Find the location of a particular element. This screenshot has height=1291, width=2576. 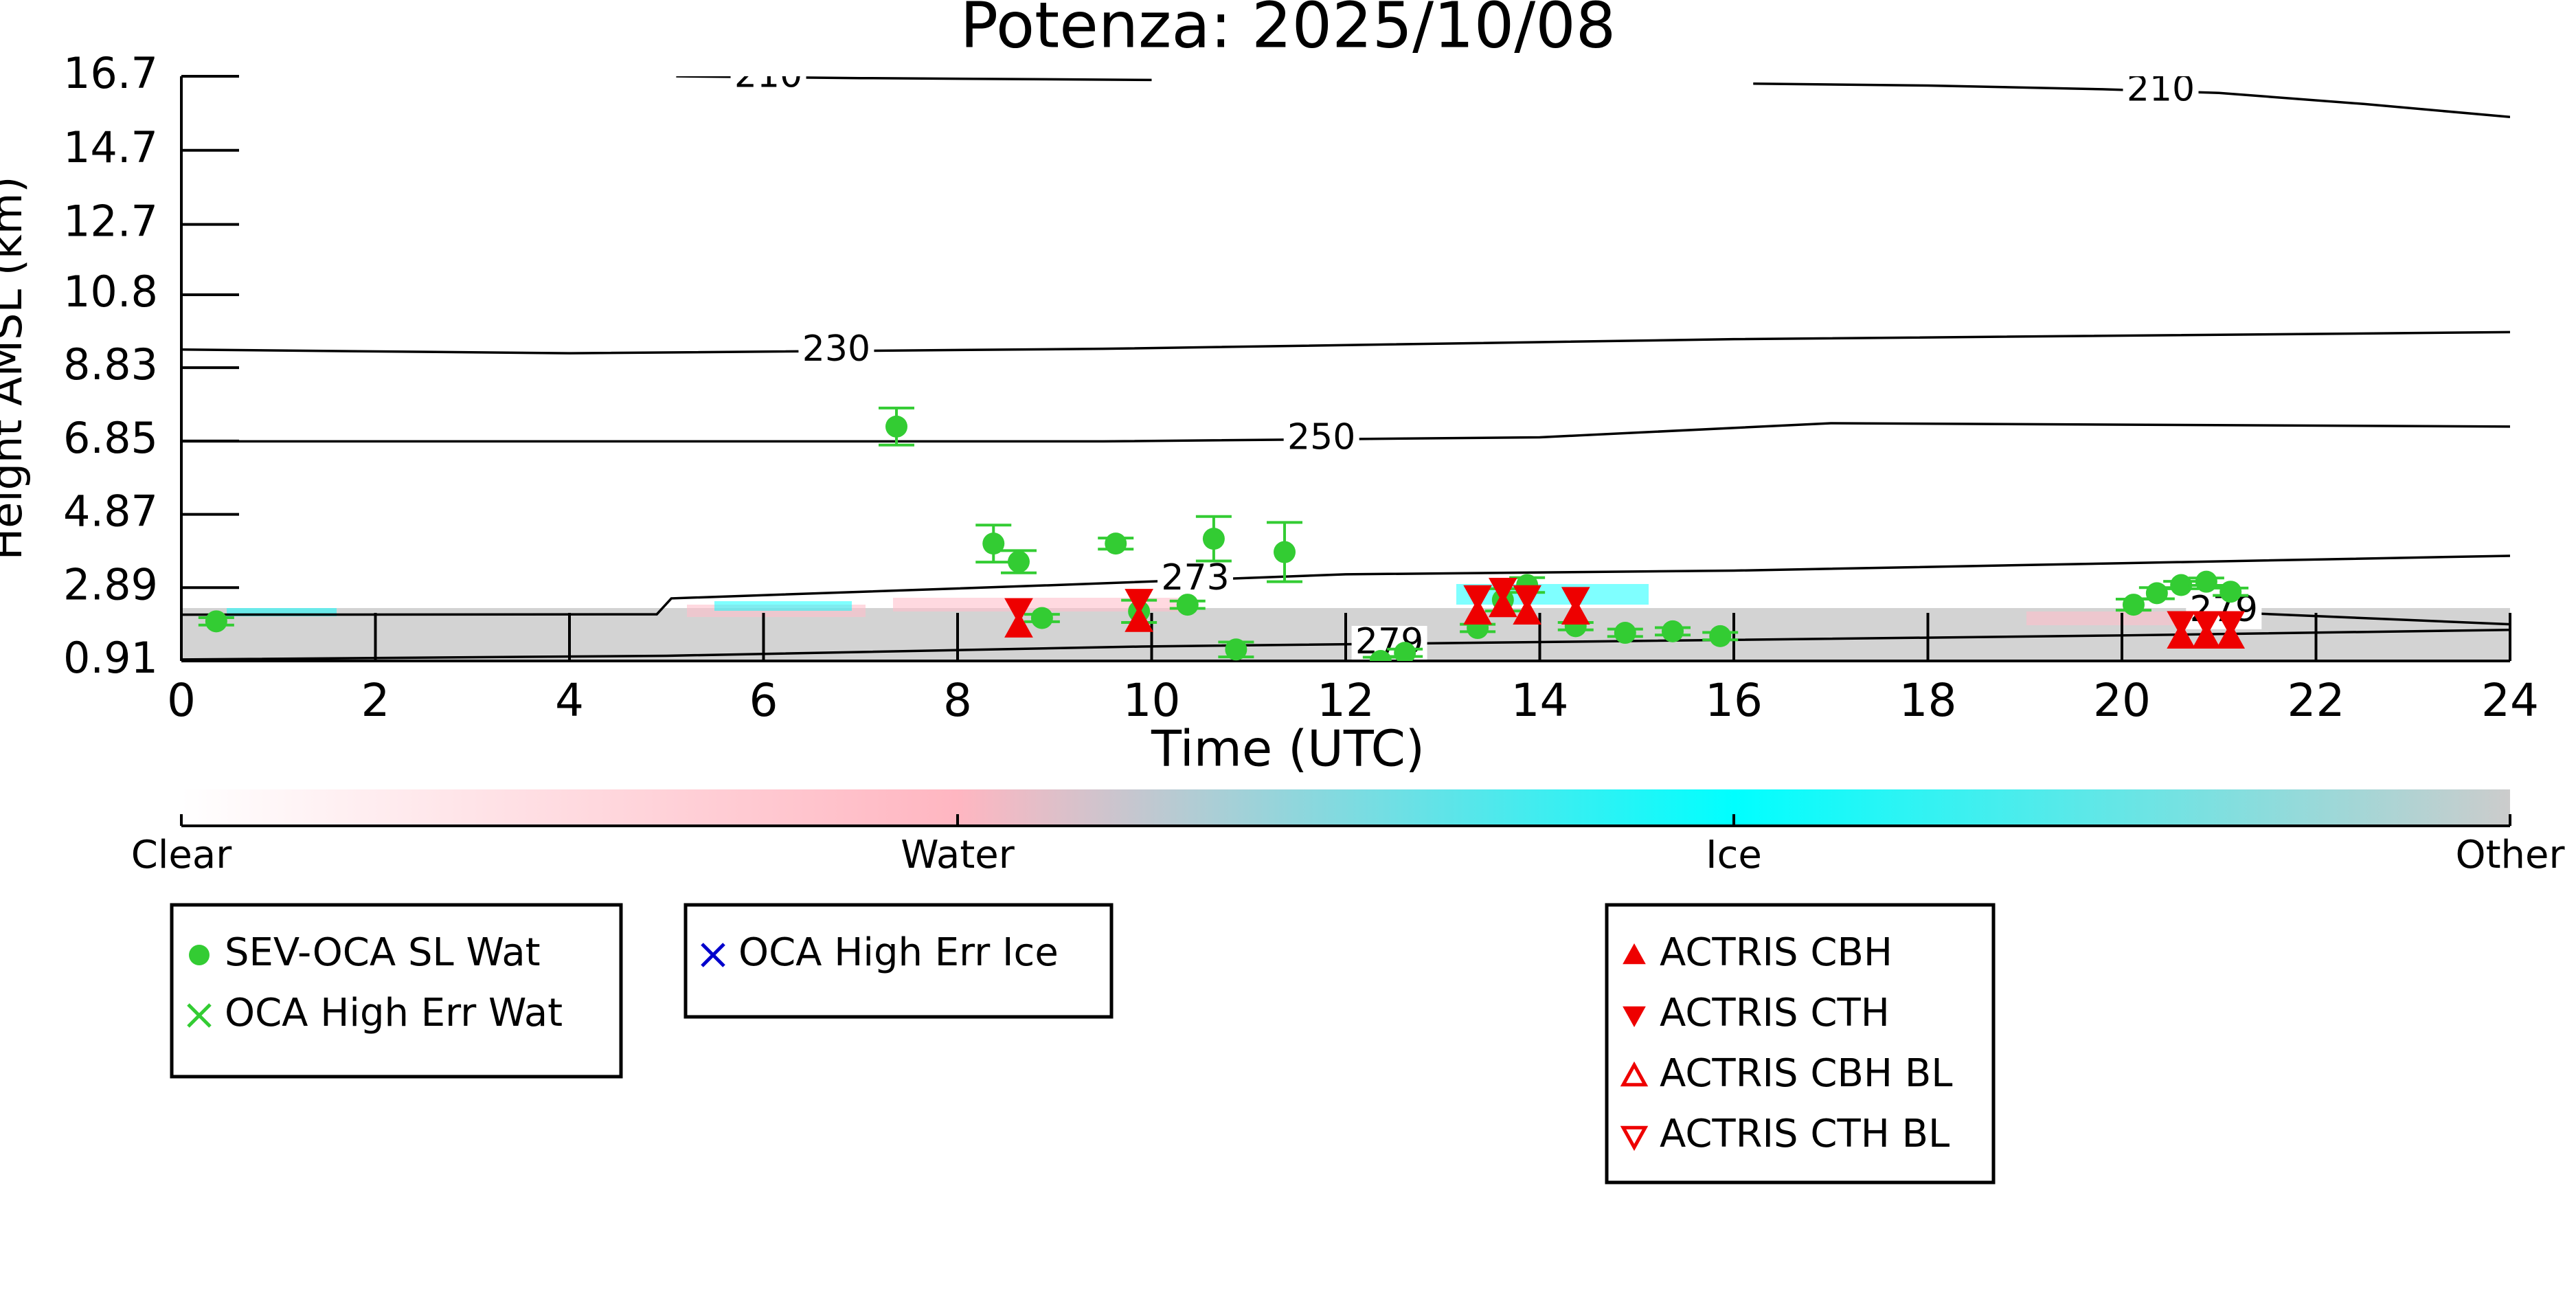

contour-label: 250 is located at coordinates (1321, 437).